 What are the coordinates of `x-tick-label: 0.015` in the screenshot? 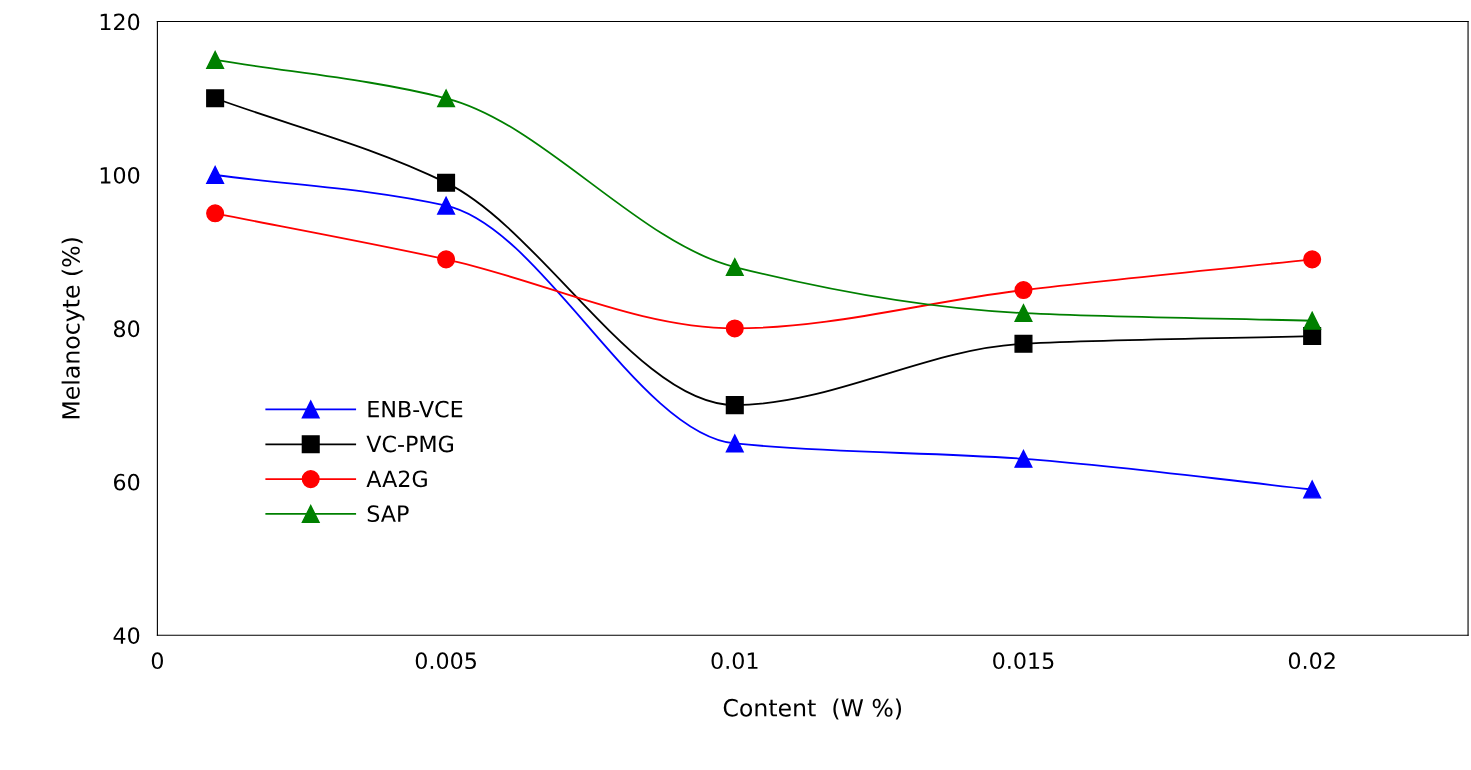 It's located at (1023, 661).